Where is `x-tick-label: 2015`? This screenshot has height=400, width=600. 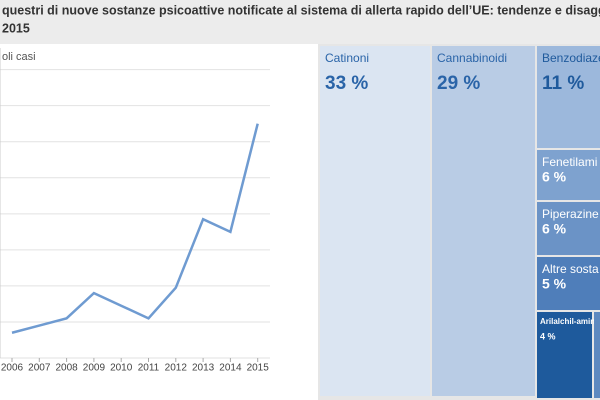 x-tick-label: 2015 is located at coordinates (258, 368).